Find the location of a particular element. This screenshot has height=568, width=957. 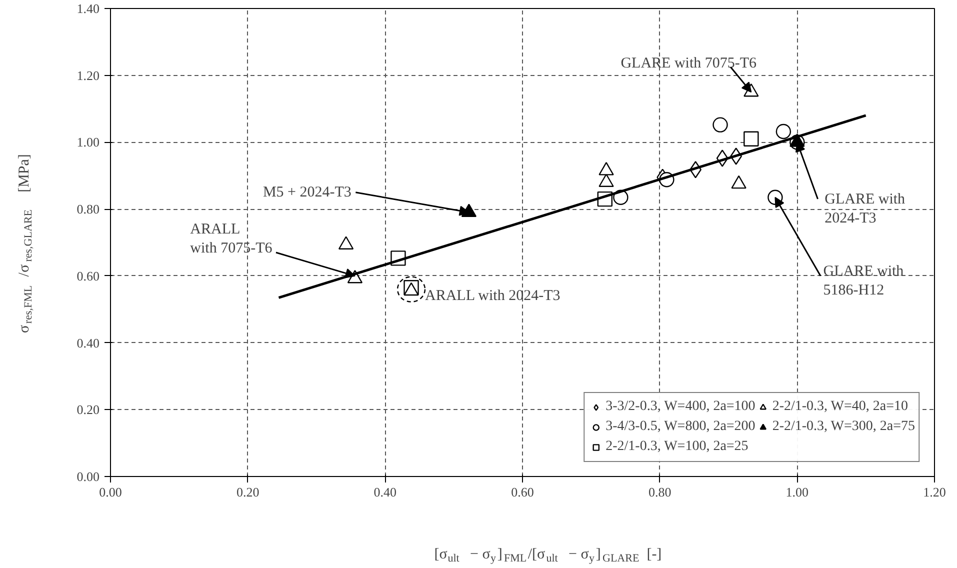

y-tick-label: 0.80 is located at coordinates (88, 209).